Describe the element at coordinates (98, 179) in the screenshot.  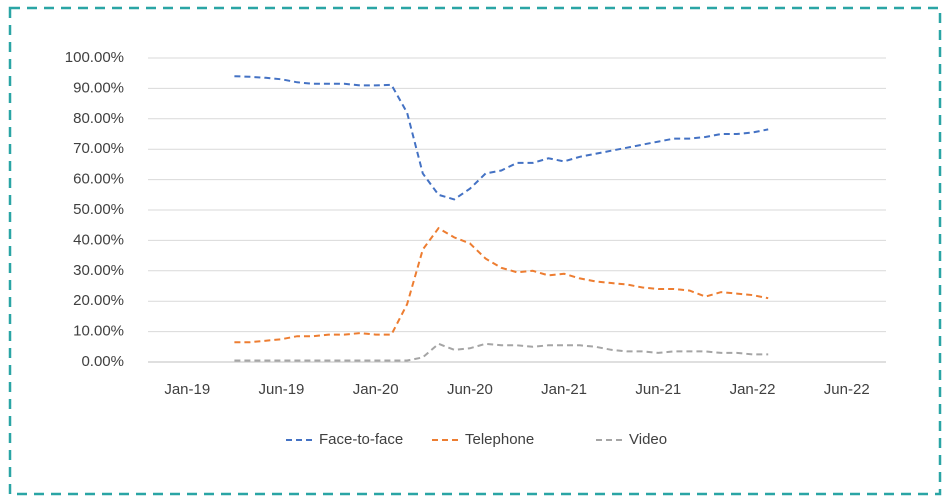
I see `y-tick-label: 60.00%` at that location.